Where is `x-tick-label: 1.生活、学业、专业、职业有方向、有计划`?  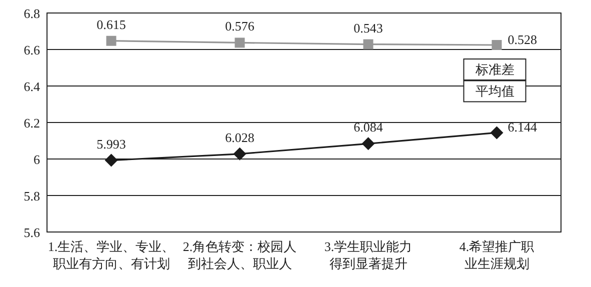 x-tick-label: 1.生活、学业、专业、职业有方向、有计划 is located at coordinates (111, 255).